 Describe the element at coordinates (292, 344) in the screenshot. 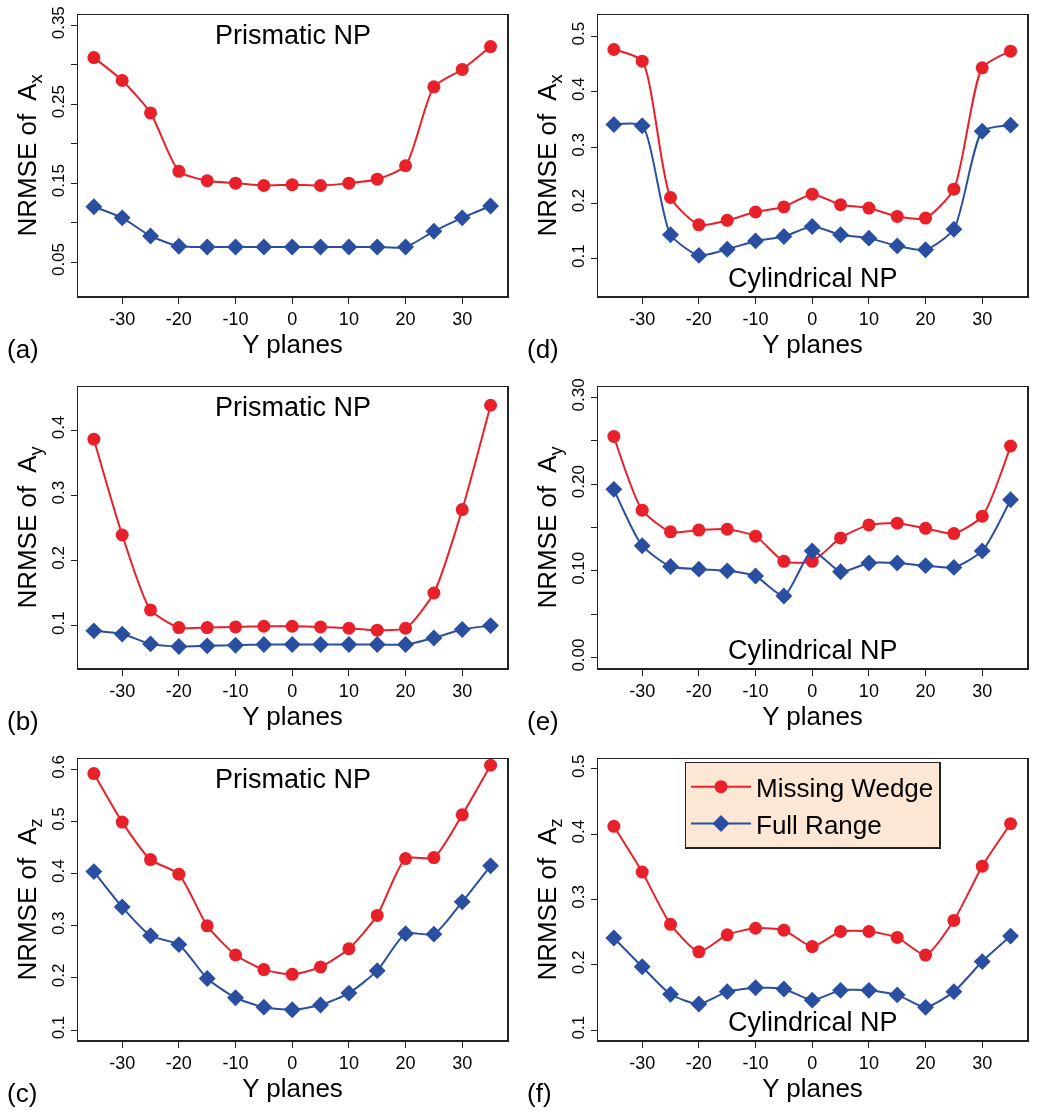

I see `x-axis-title: Y planes` at that location.